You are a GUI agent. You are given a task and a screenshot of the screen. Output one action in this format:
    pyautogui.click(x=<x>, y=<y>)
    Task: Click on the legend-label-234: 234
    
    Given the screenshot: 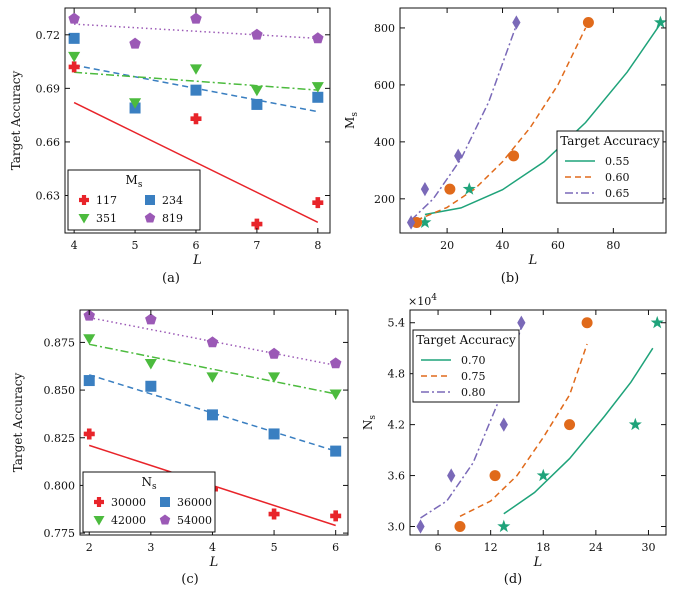 What is the action you would take?
    pyautogui.click(x=172, y=200)
    